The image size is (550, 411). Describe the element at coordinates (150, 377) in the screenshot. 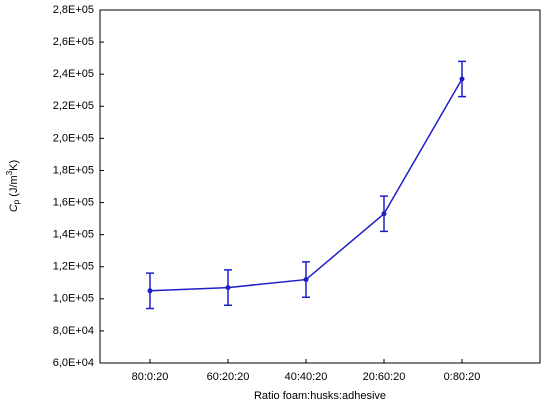

I see `x-tick-label: 80:0:20` at that location.